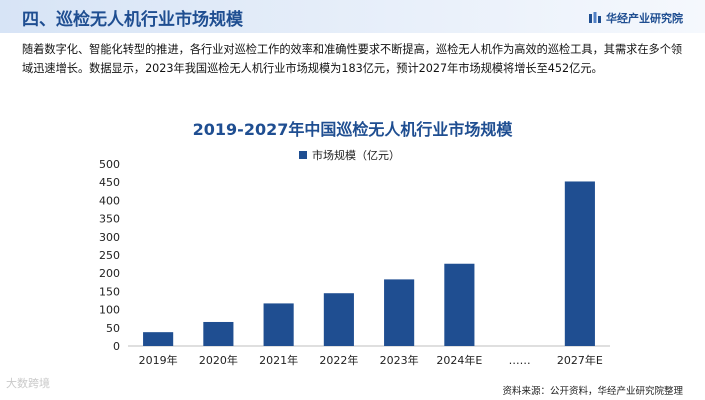 The width and height of the screenshot is (705, 400). I want to click on x-tick-label: 2022年, so click(338, 360).